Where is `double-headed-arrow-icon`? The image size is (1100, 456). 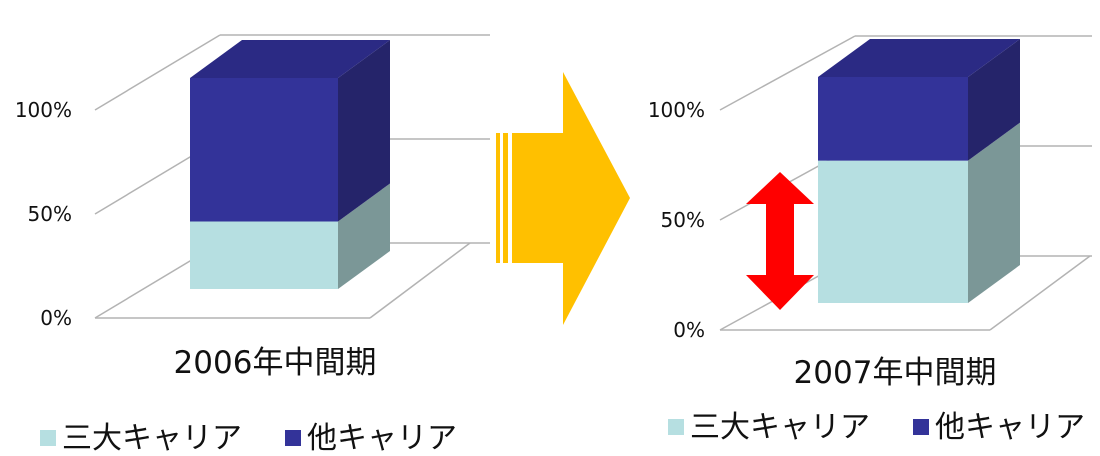 double-headed-arrow-icon is located at coordinates (780, 241).